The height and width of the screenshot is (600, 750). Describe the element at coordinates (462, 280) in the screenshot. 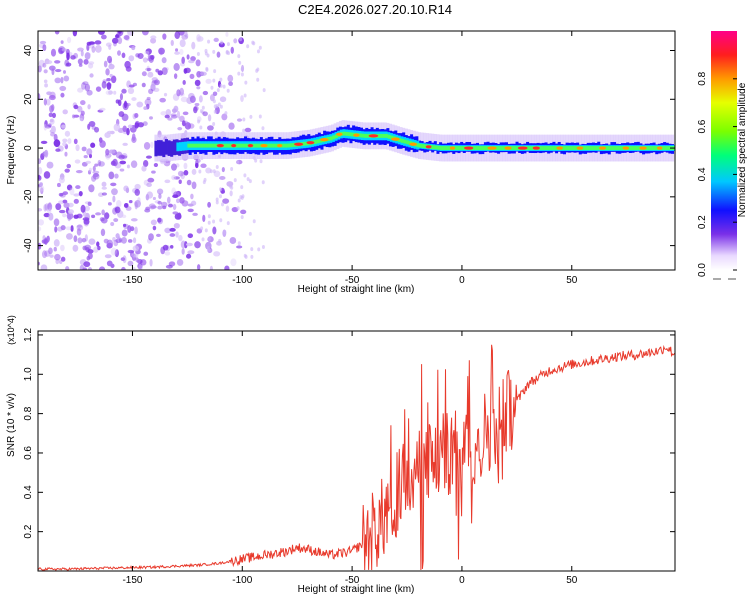

I see `x-tick-label: 0` at that location.